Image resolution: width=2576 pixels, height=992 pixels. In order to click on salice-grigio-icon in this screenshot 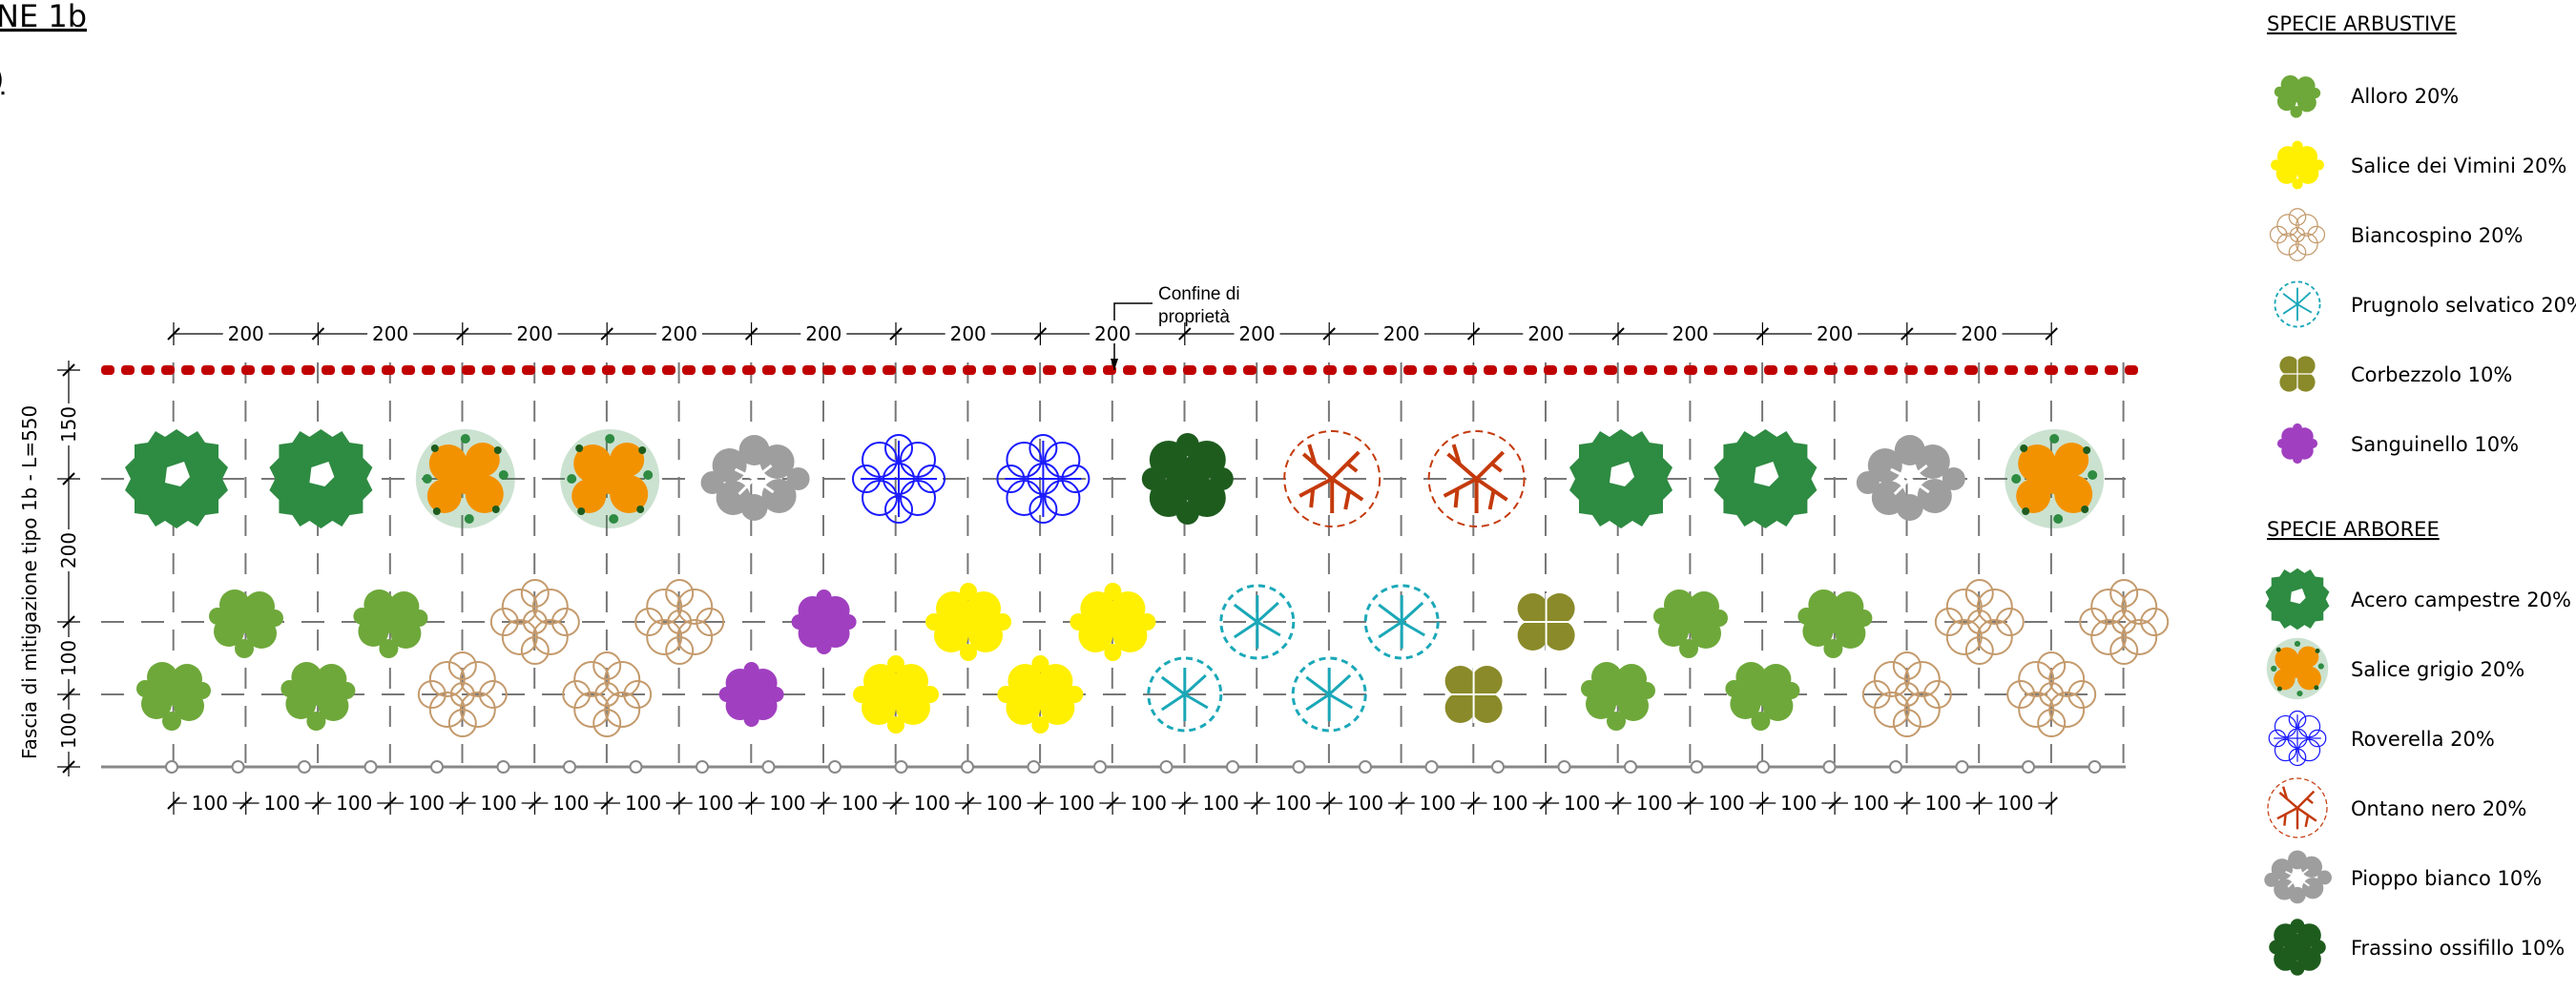, I will do `click(2297, 669)`.